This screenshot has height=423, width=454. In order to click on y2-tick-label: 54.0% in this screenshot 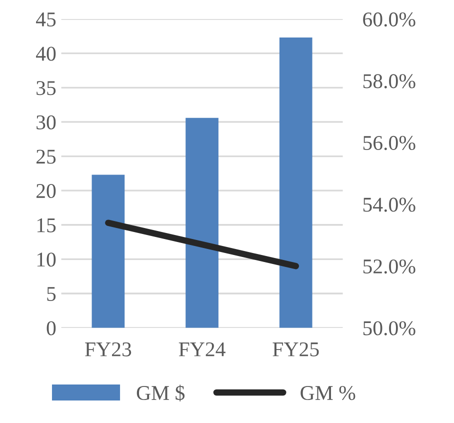, I will do `click(389, 205)`.